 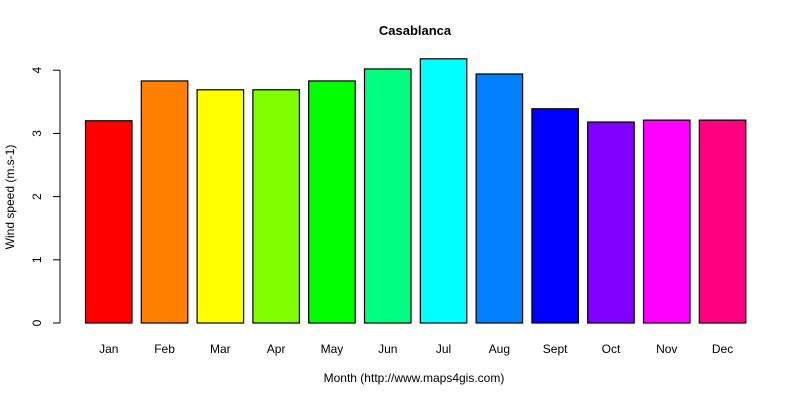 What do you see at coordinates (611, 349) in the screenshot?
I see `x-tick-label: Oct` at bounding box center [611, 349].